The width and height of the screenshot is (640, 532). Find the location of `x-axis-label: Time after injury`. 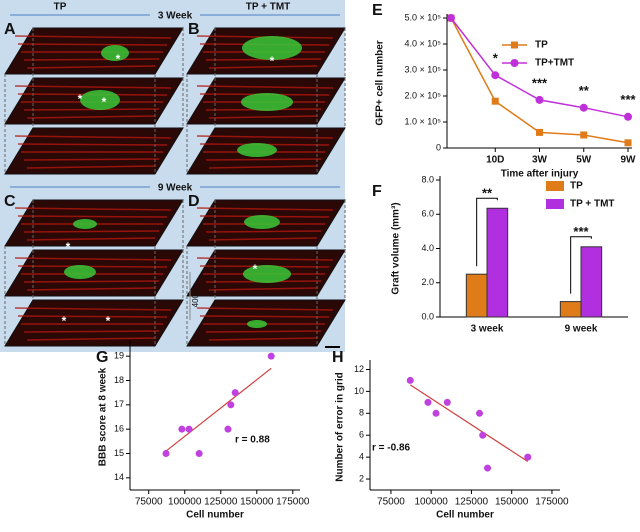

x-axis-label: Time after injury is located at coordinates (540, 174).